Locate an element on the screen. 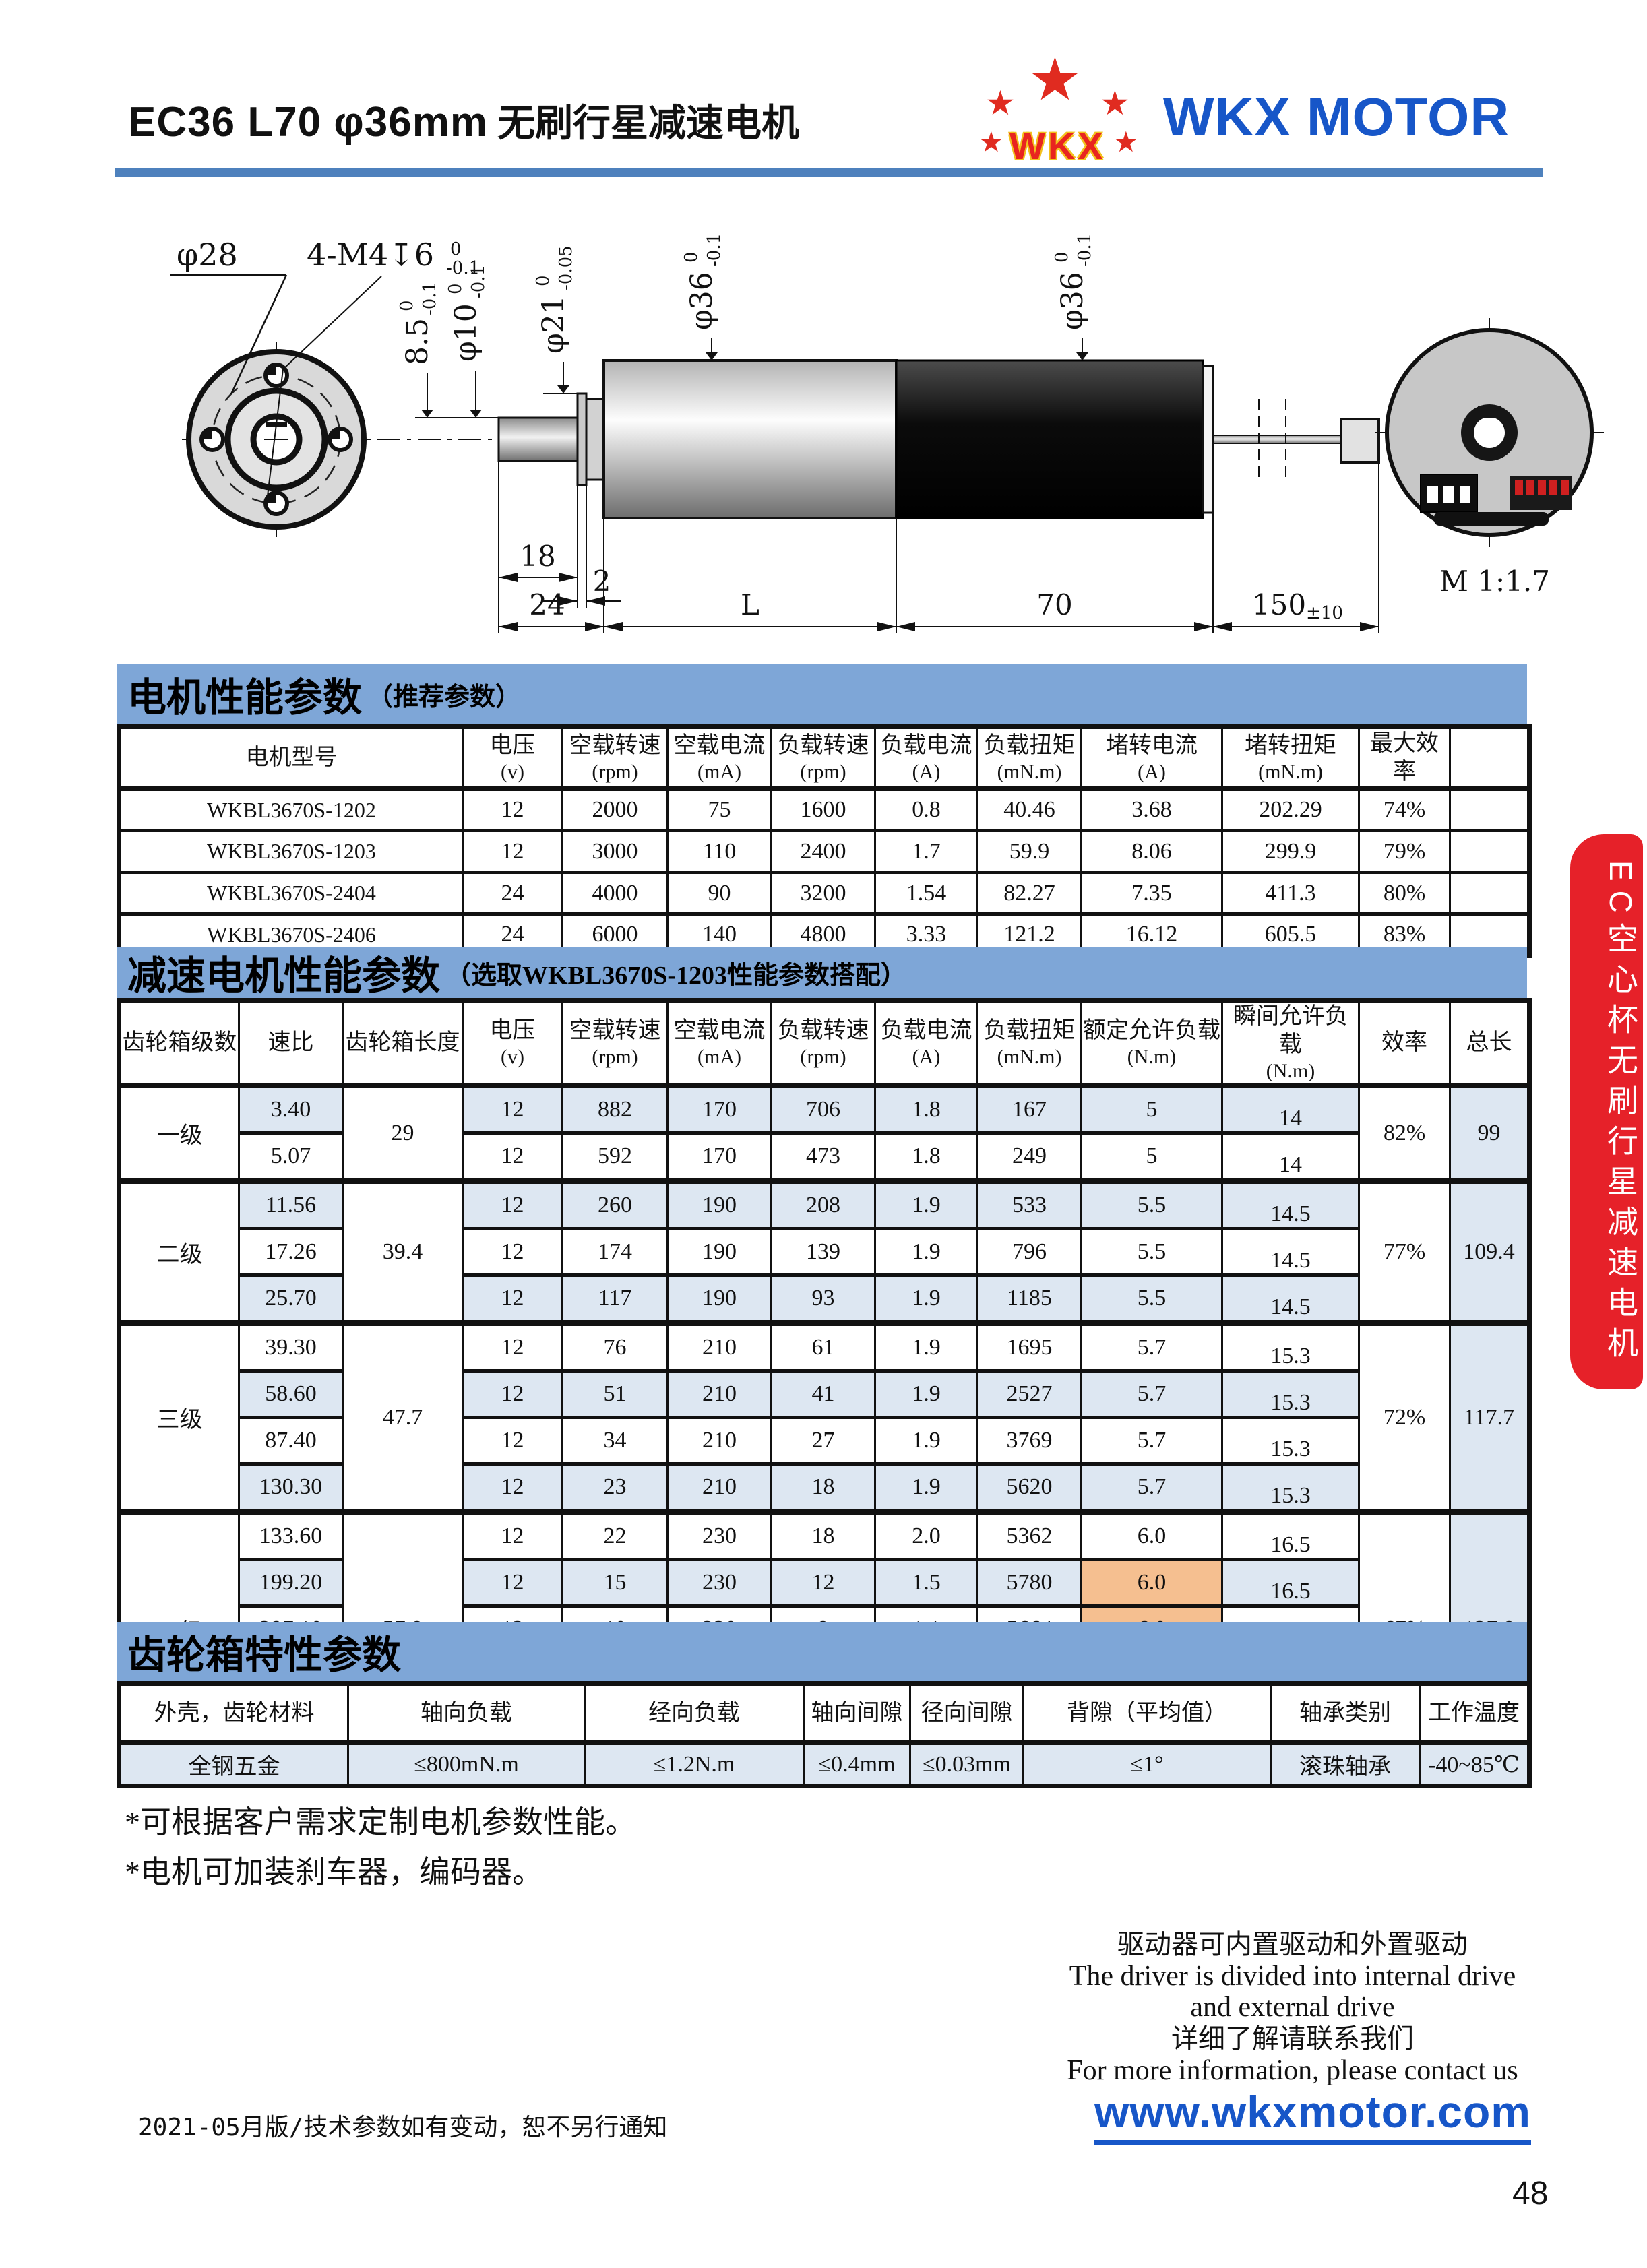  table-cell: ≤0.03mm is located at coordinates (966, 1765).